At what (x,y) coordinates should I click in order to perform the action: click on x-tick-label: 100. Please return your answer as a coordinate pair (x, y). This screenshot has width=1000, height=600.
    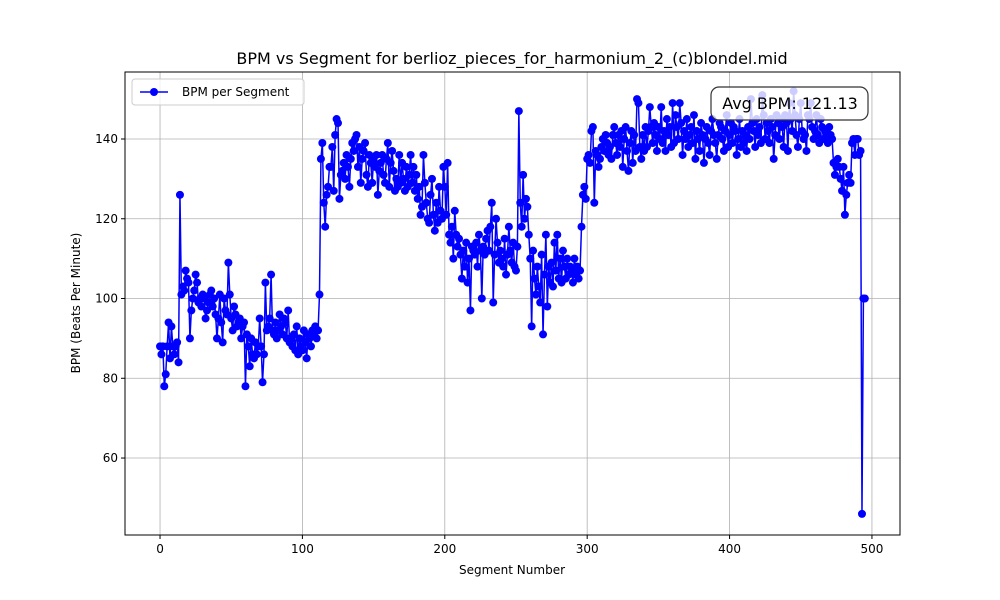
    Looking at the image, I should click on (302, 549).